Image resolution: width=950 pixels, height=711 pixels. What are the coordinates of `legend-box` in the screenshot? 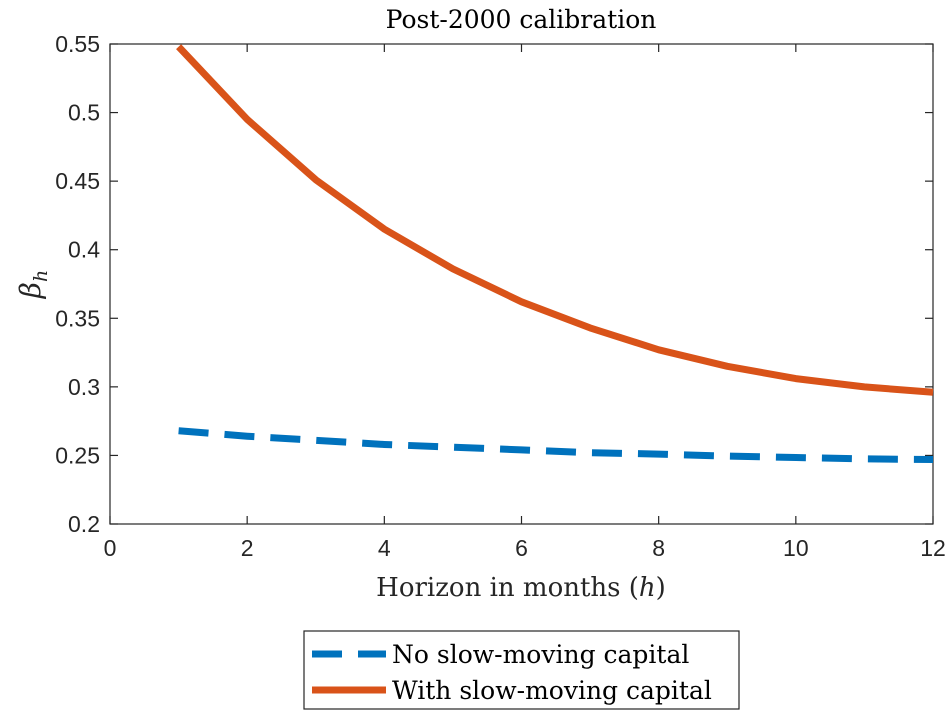 It's located at (521, 670).